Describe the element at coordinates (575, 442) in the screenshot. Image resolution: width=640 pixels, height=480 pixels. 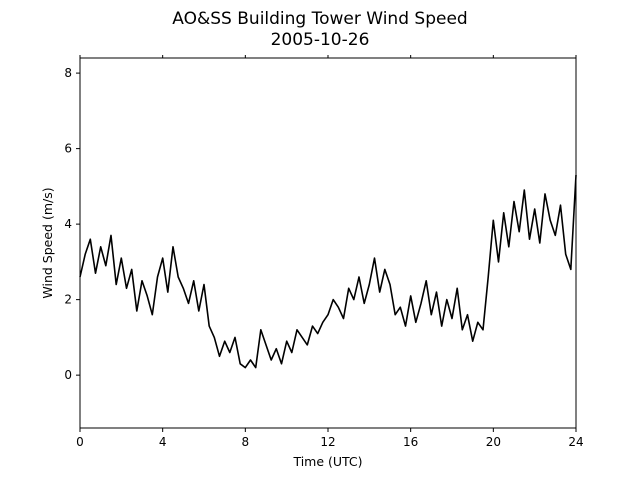
I see `x-tick-label: 24` at that location.